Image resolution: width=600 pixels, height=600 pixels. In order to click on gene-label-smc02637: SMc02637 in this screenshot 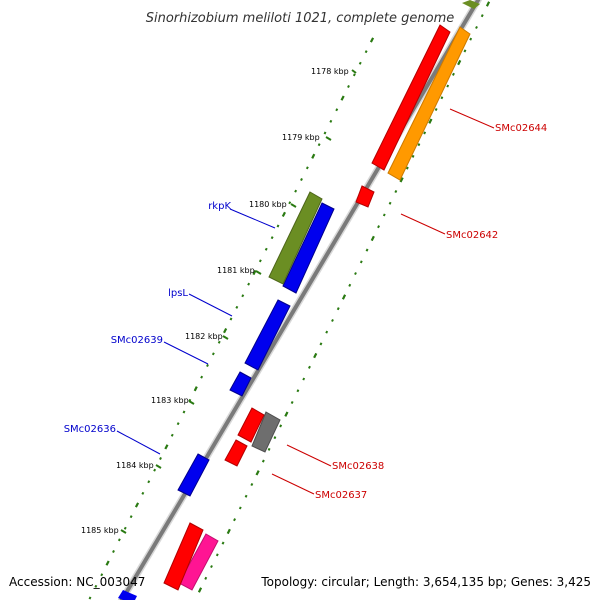, I will do `click(341, 495)`.